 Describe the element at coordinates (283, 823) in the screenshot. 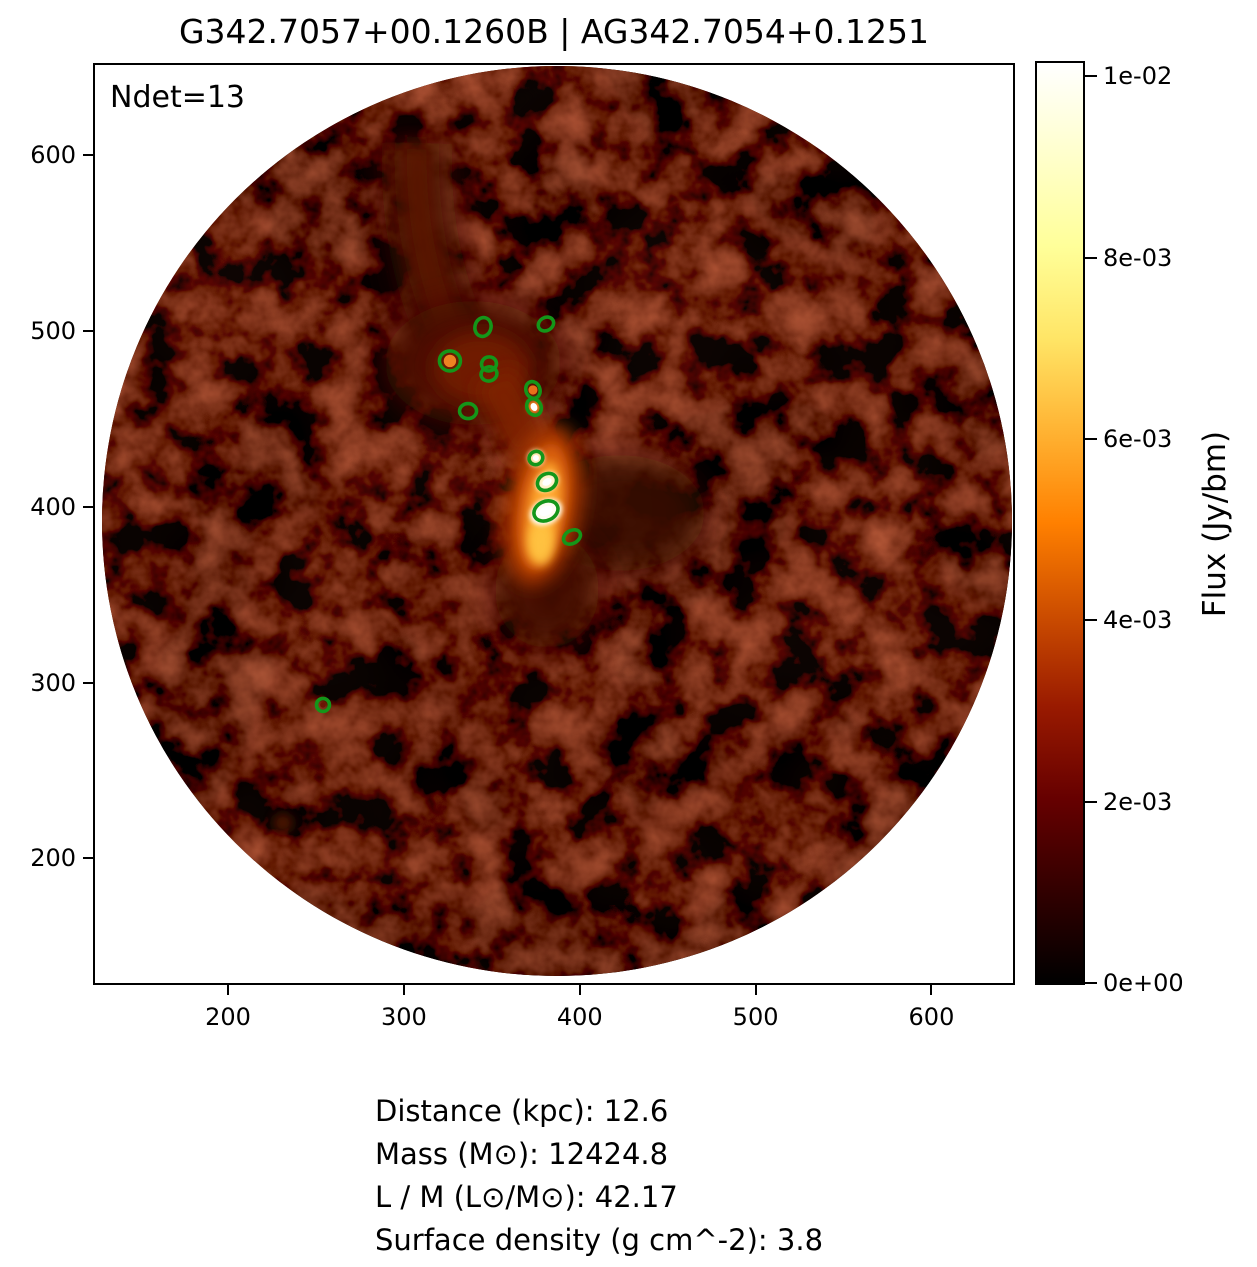

I see `faint-southwest-blob` at that location.